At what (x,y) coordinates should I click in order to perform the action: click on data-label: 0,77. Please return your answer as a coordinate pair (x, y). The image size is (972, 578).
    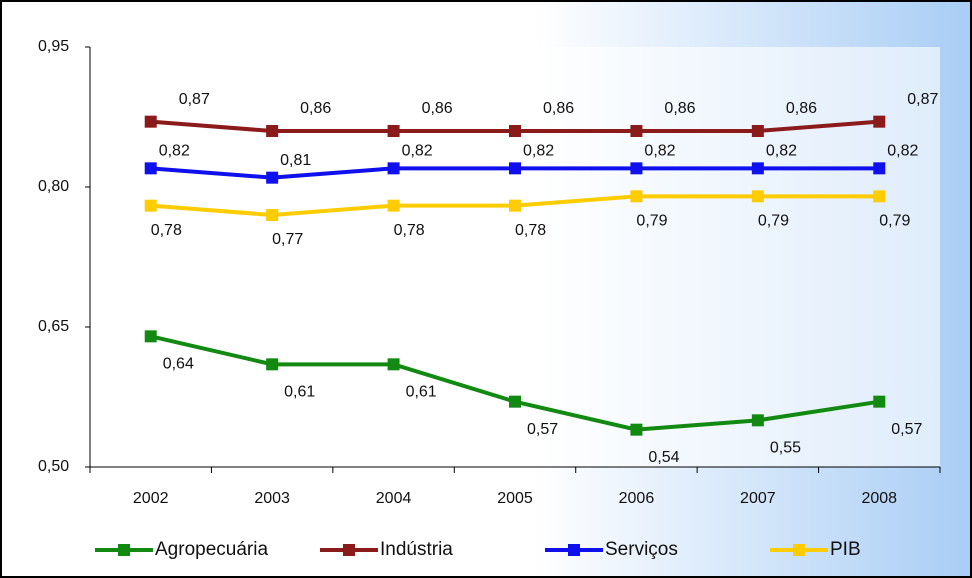
    Looking at the image, I should click on (287, 239).